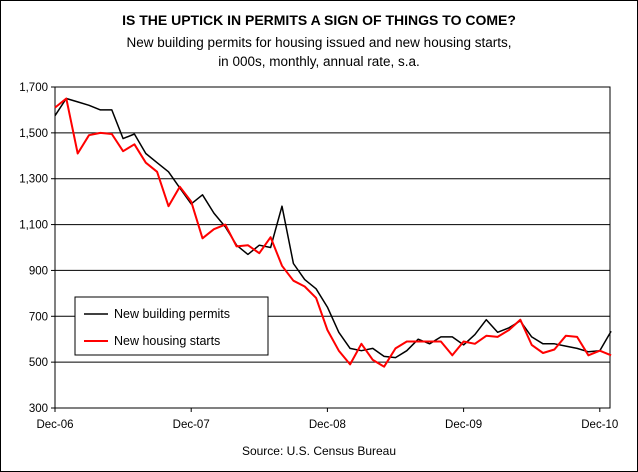 The width and height of the screenshot is (638, 472). What do you see at coordinates (38, 363) in the screenshot?
I see `y-tick-label: 500` at bounding box center [38, 363].